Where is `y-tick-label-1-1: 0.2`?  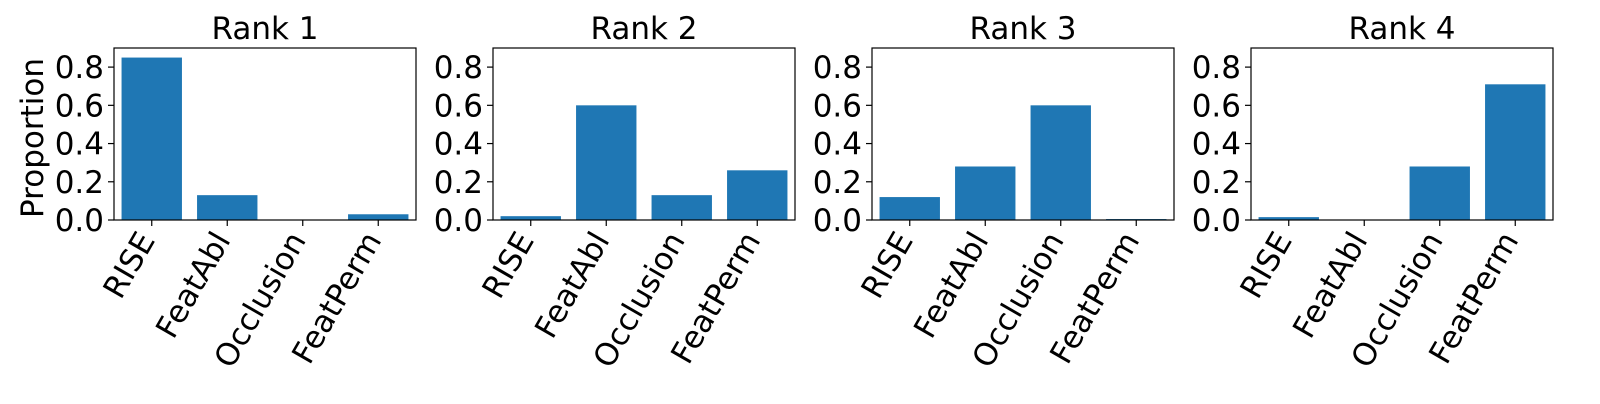 y-tick-label-1-1: 0.2 is located at coordinates (79, 183).